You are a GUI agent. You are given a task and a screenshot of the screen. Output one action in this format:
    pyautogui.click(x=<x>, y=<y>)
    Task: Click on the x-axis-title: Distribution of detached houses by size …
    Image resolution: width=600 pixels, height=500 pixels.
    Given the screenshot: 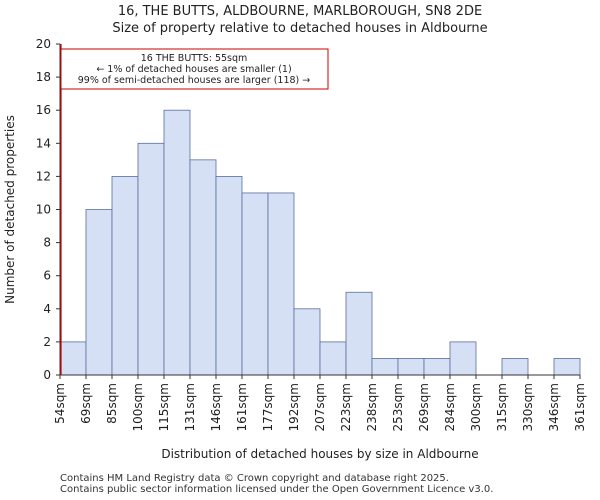 What is the action you would take?
    pyautogui.click(x=319, y=454)
    